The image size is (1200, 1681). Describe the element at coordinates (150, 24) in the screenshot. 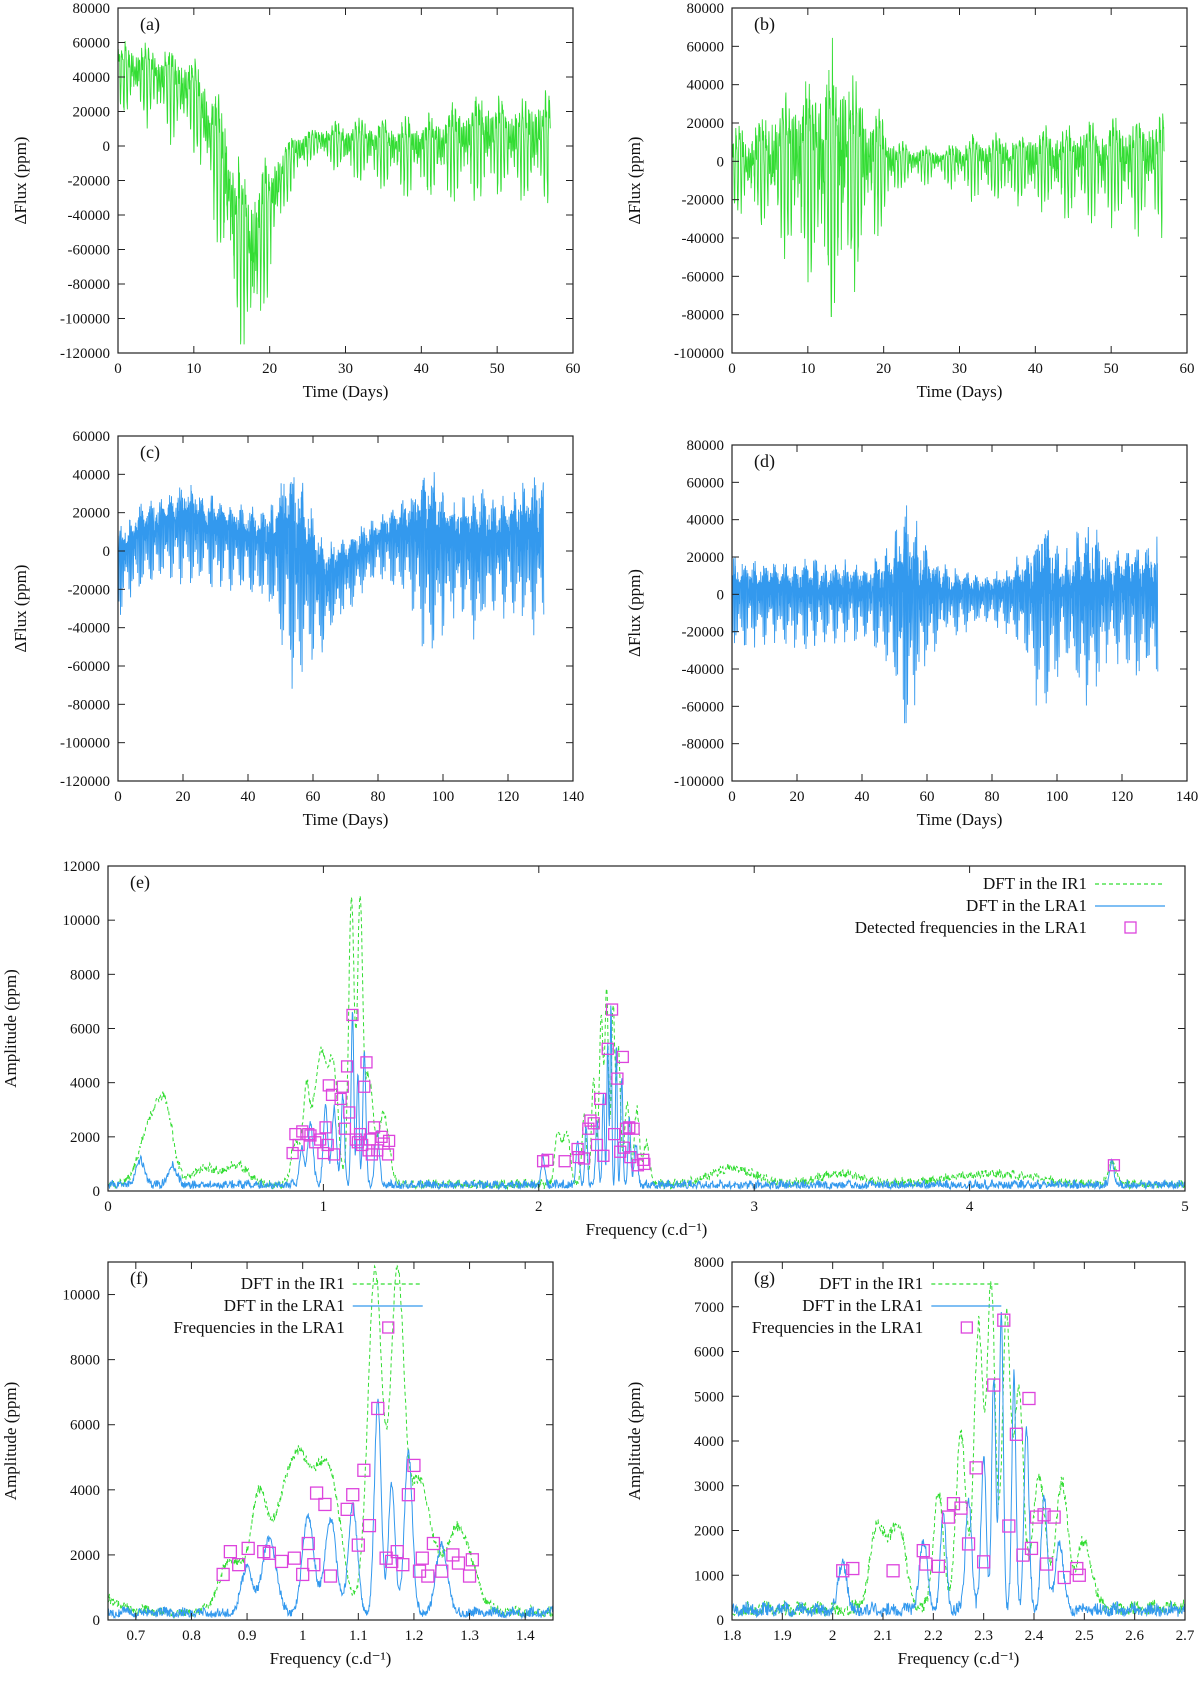

I see `panel-label: (a)` at that location.